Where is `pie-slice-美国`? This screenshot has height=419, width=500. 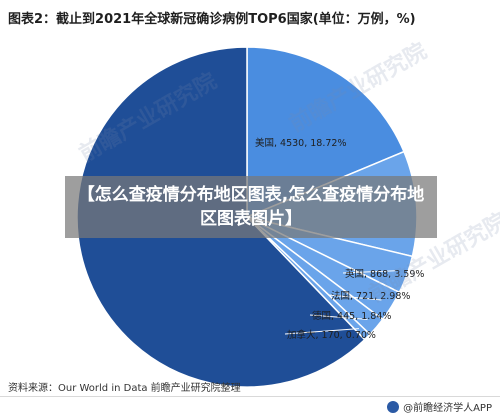
pie-slice-美国 is located at coordinates (325, 132).